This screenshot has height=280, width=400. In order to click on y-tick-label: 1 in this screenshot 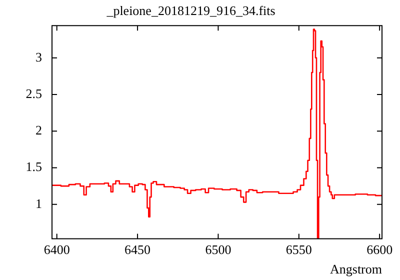, I will do `click(39, 203)`.